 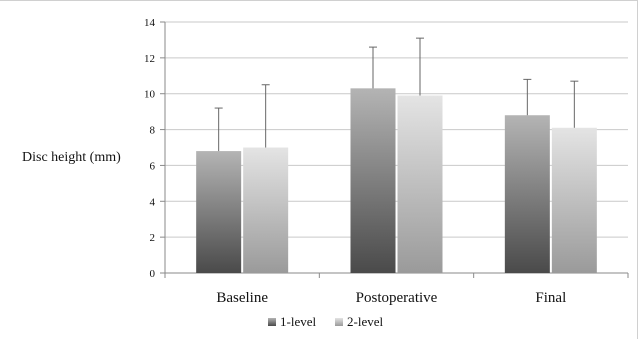 I want to click on y-tick-label: 8, so click(x=153, y=131).